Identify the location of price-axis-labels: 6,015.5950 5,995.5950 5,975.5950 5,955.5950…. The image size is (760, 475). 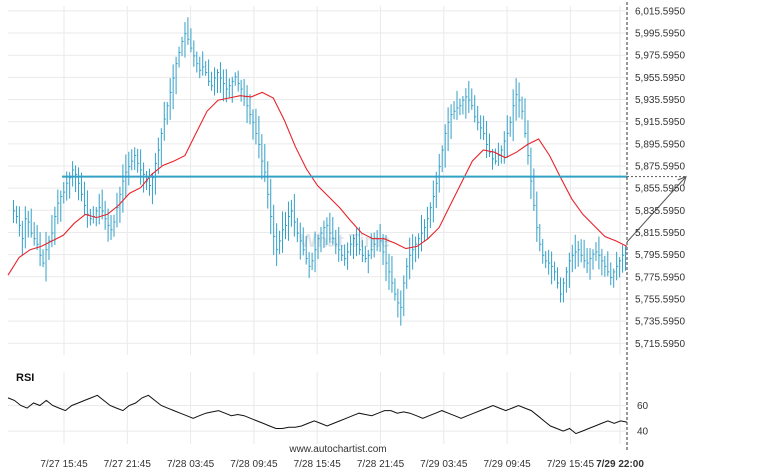
(660, 177).